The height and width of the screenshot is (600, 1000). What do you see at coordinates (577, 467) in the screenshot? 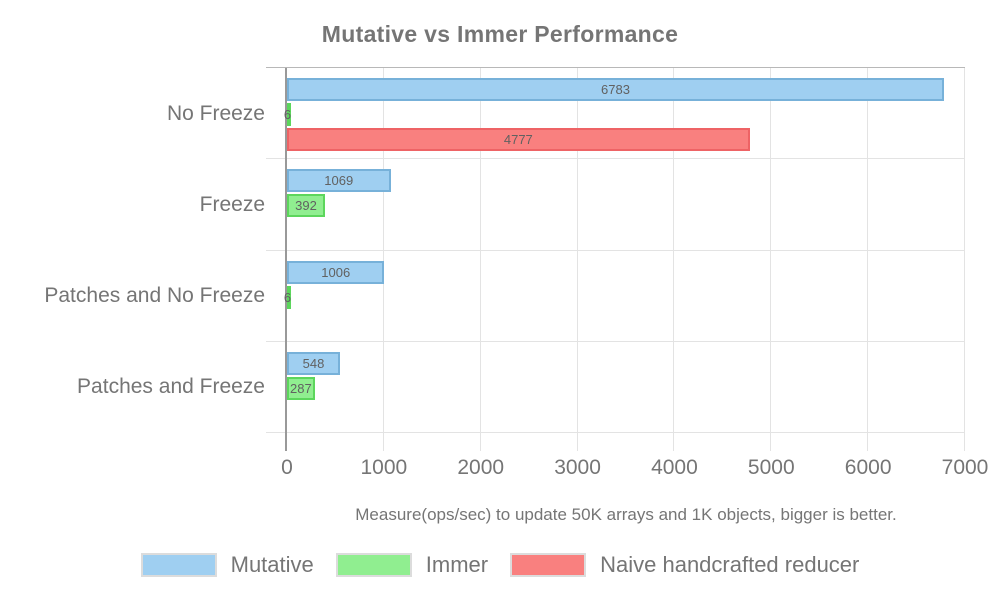
I see `x-axis-tick-label: 3000` at bounding box center [577, 467].